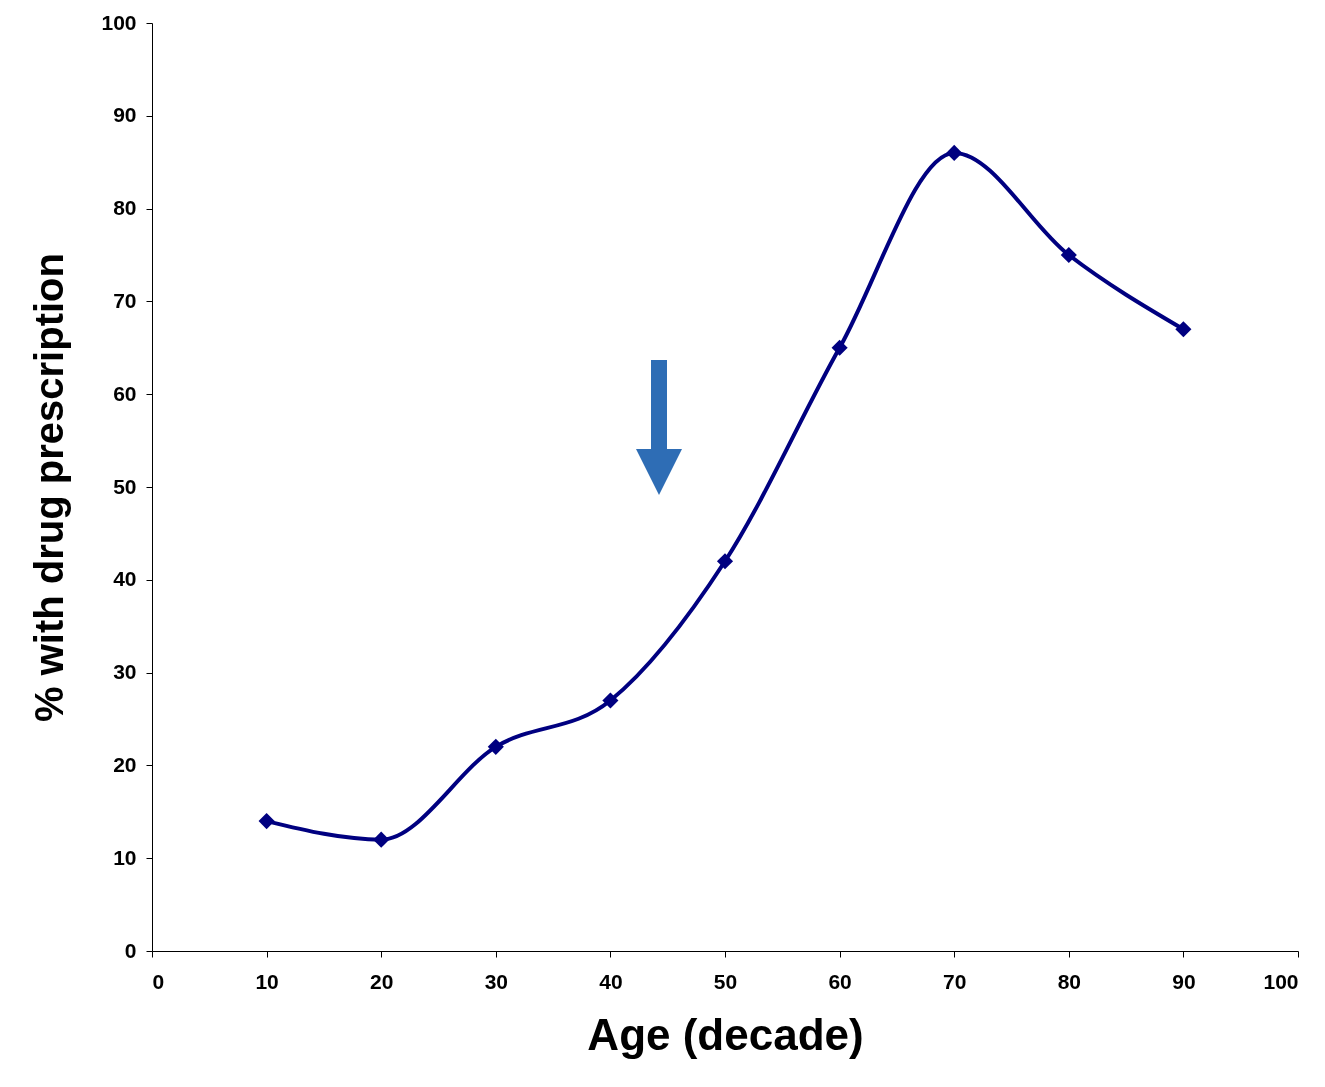 The image size is (1325, 1087). I want to click on x-tick-label: 50, so click(725, 981).